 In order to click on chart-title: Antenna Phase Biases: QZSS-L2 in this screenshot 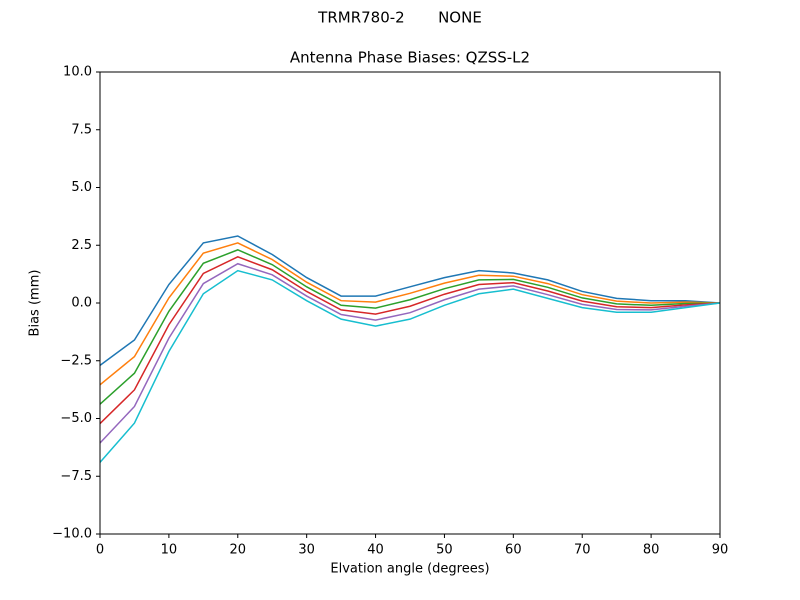, I will do `click(410, 58)`.